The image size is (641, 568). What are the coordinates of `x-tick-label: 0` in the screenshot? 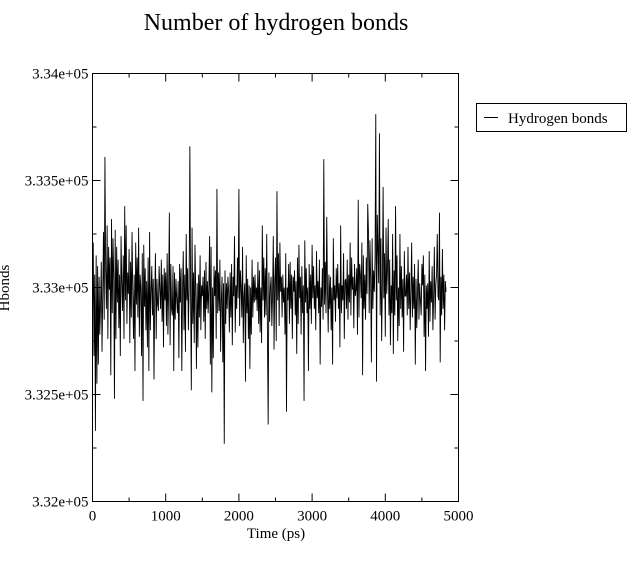 It's located at (93, 517).